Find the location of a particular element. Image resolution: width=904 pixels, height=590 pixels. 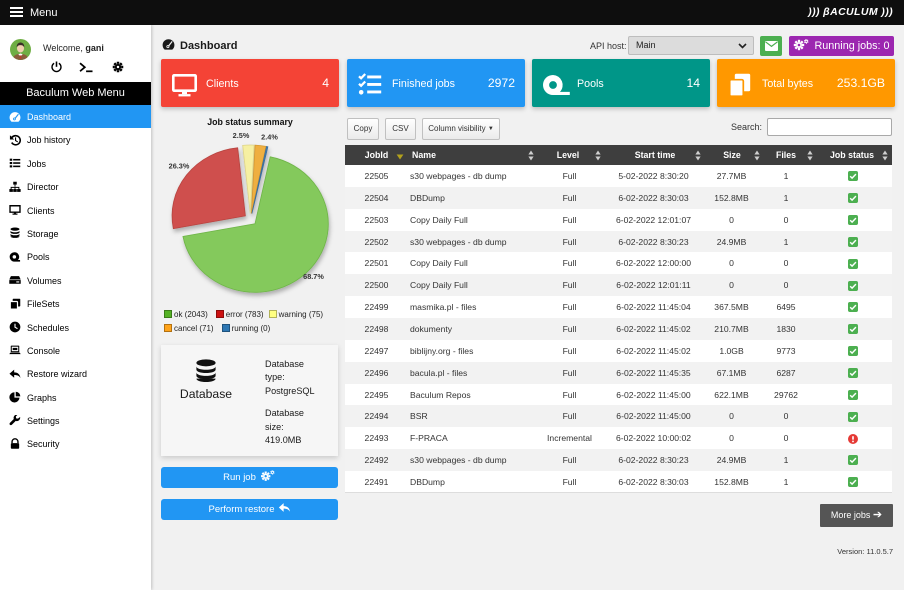

svg-text: 26.3% is located at coordinates (179, 166).